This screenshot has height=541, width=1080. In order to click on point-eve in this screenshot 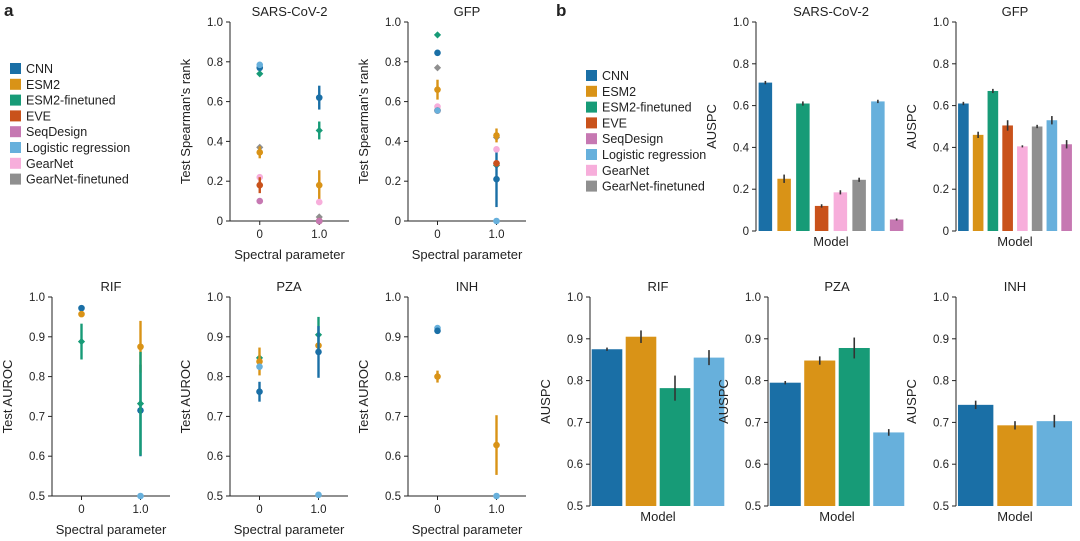, I will do `click(496, 163)`.